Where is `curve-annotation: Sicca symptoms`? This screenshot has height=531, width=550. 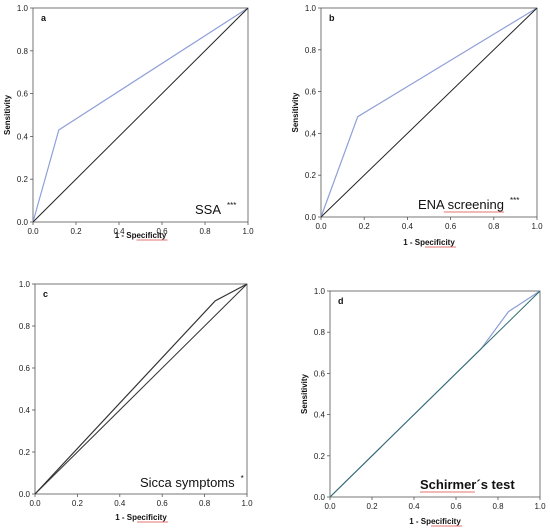 curve-annotation: Sicca symptoms is located at coordinates (187, 482).